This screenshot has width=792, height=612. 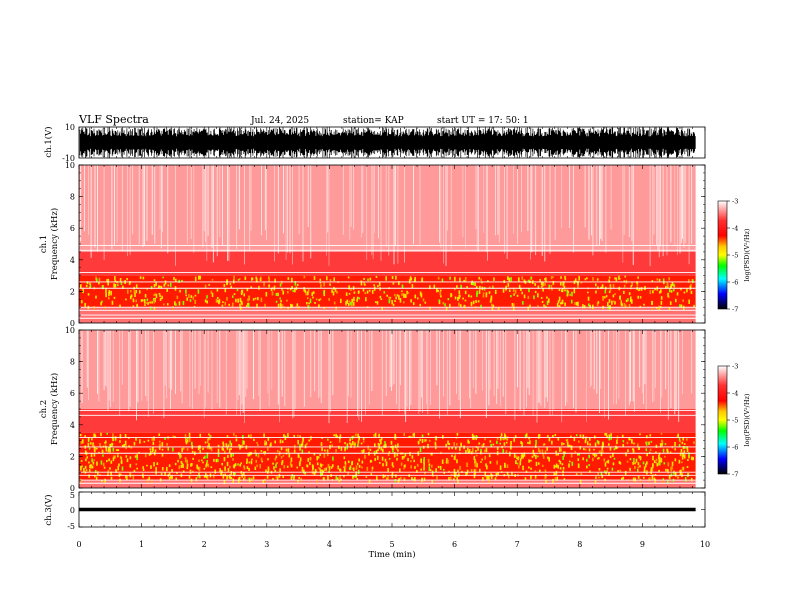 What do you see at coordinates (54, 244) in the screenshot?
I see `ch1-spec-ylabel: Frequency (kHz)` at bounding box center [54, 244].